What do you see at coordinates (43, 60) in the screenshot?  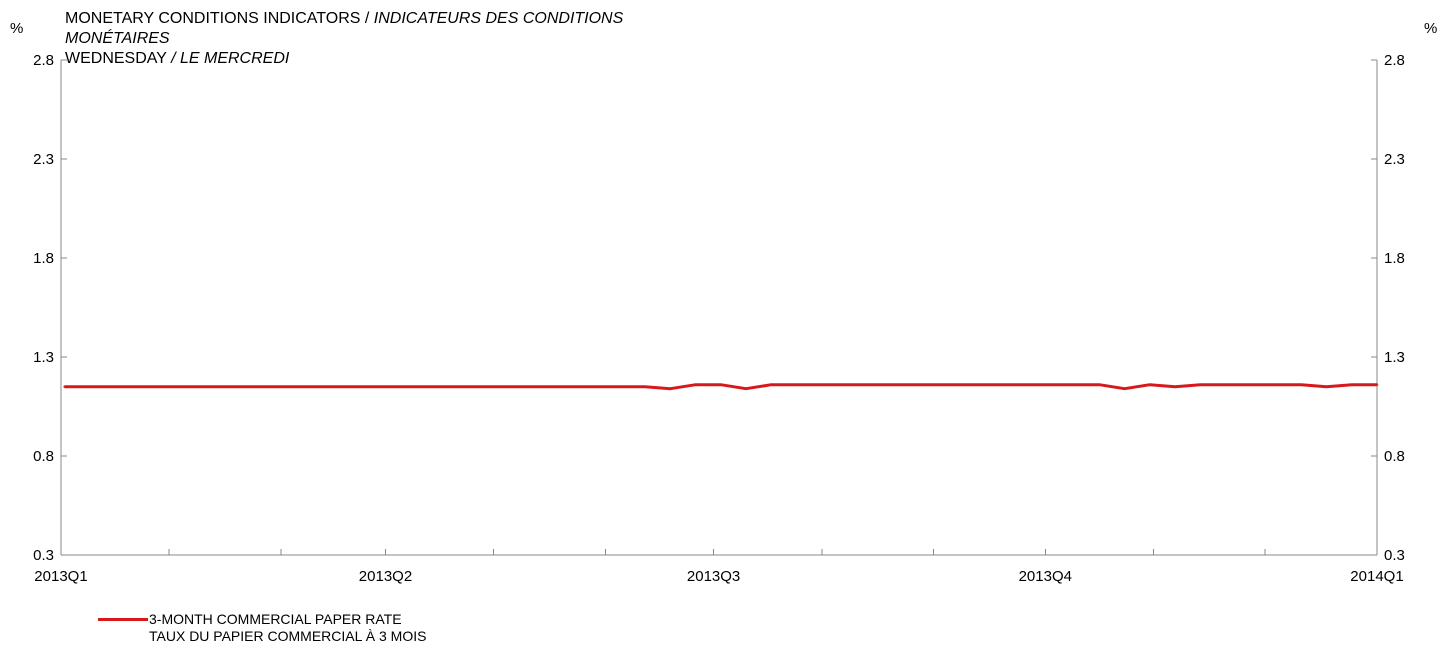 I see `y-tick-label-left-5: 2.8` at bounding box center [43, 60].